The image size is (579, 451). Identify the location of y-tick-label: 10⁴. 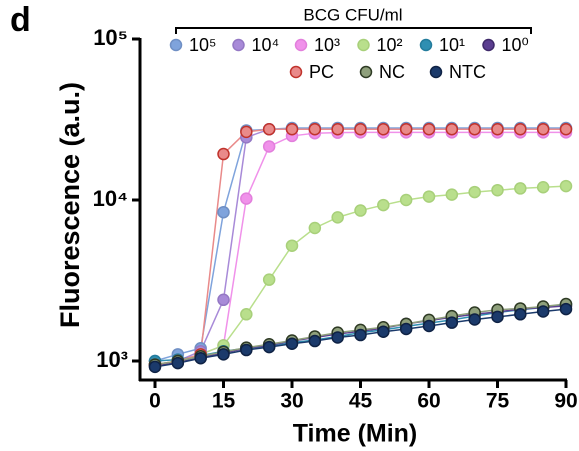
(110, 198).